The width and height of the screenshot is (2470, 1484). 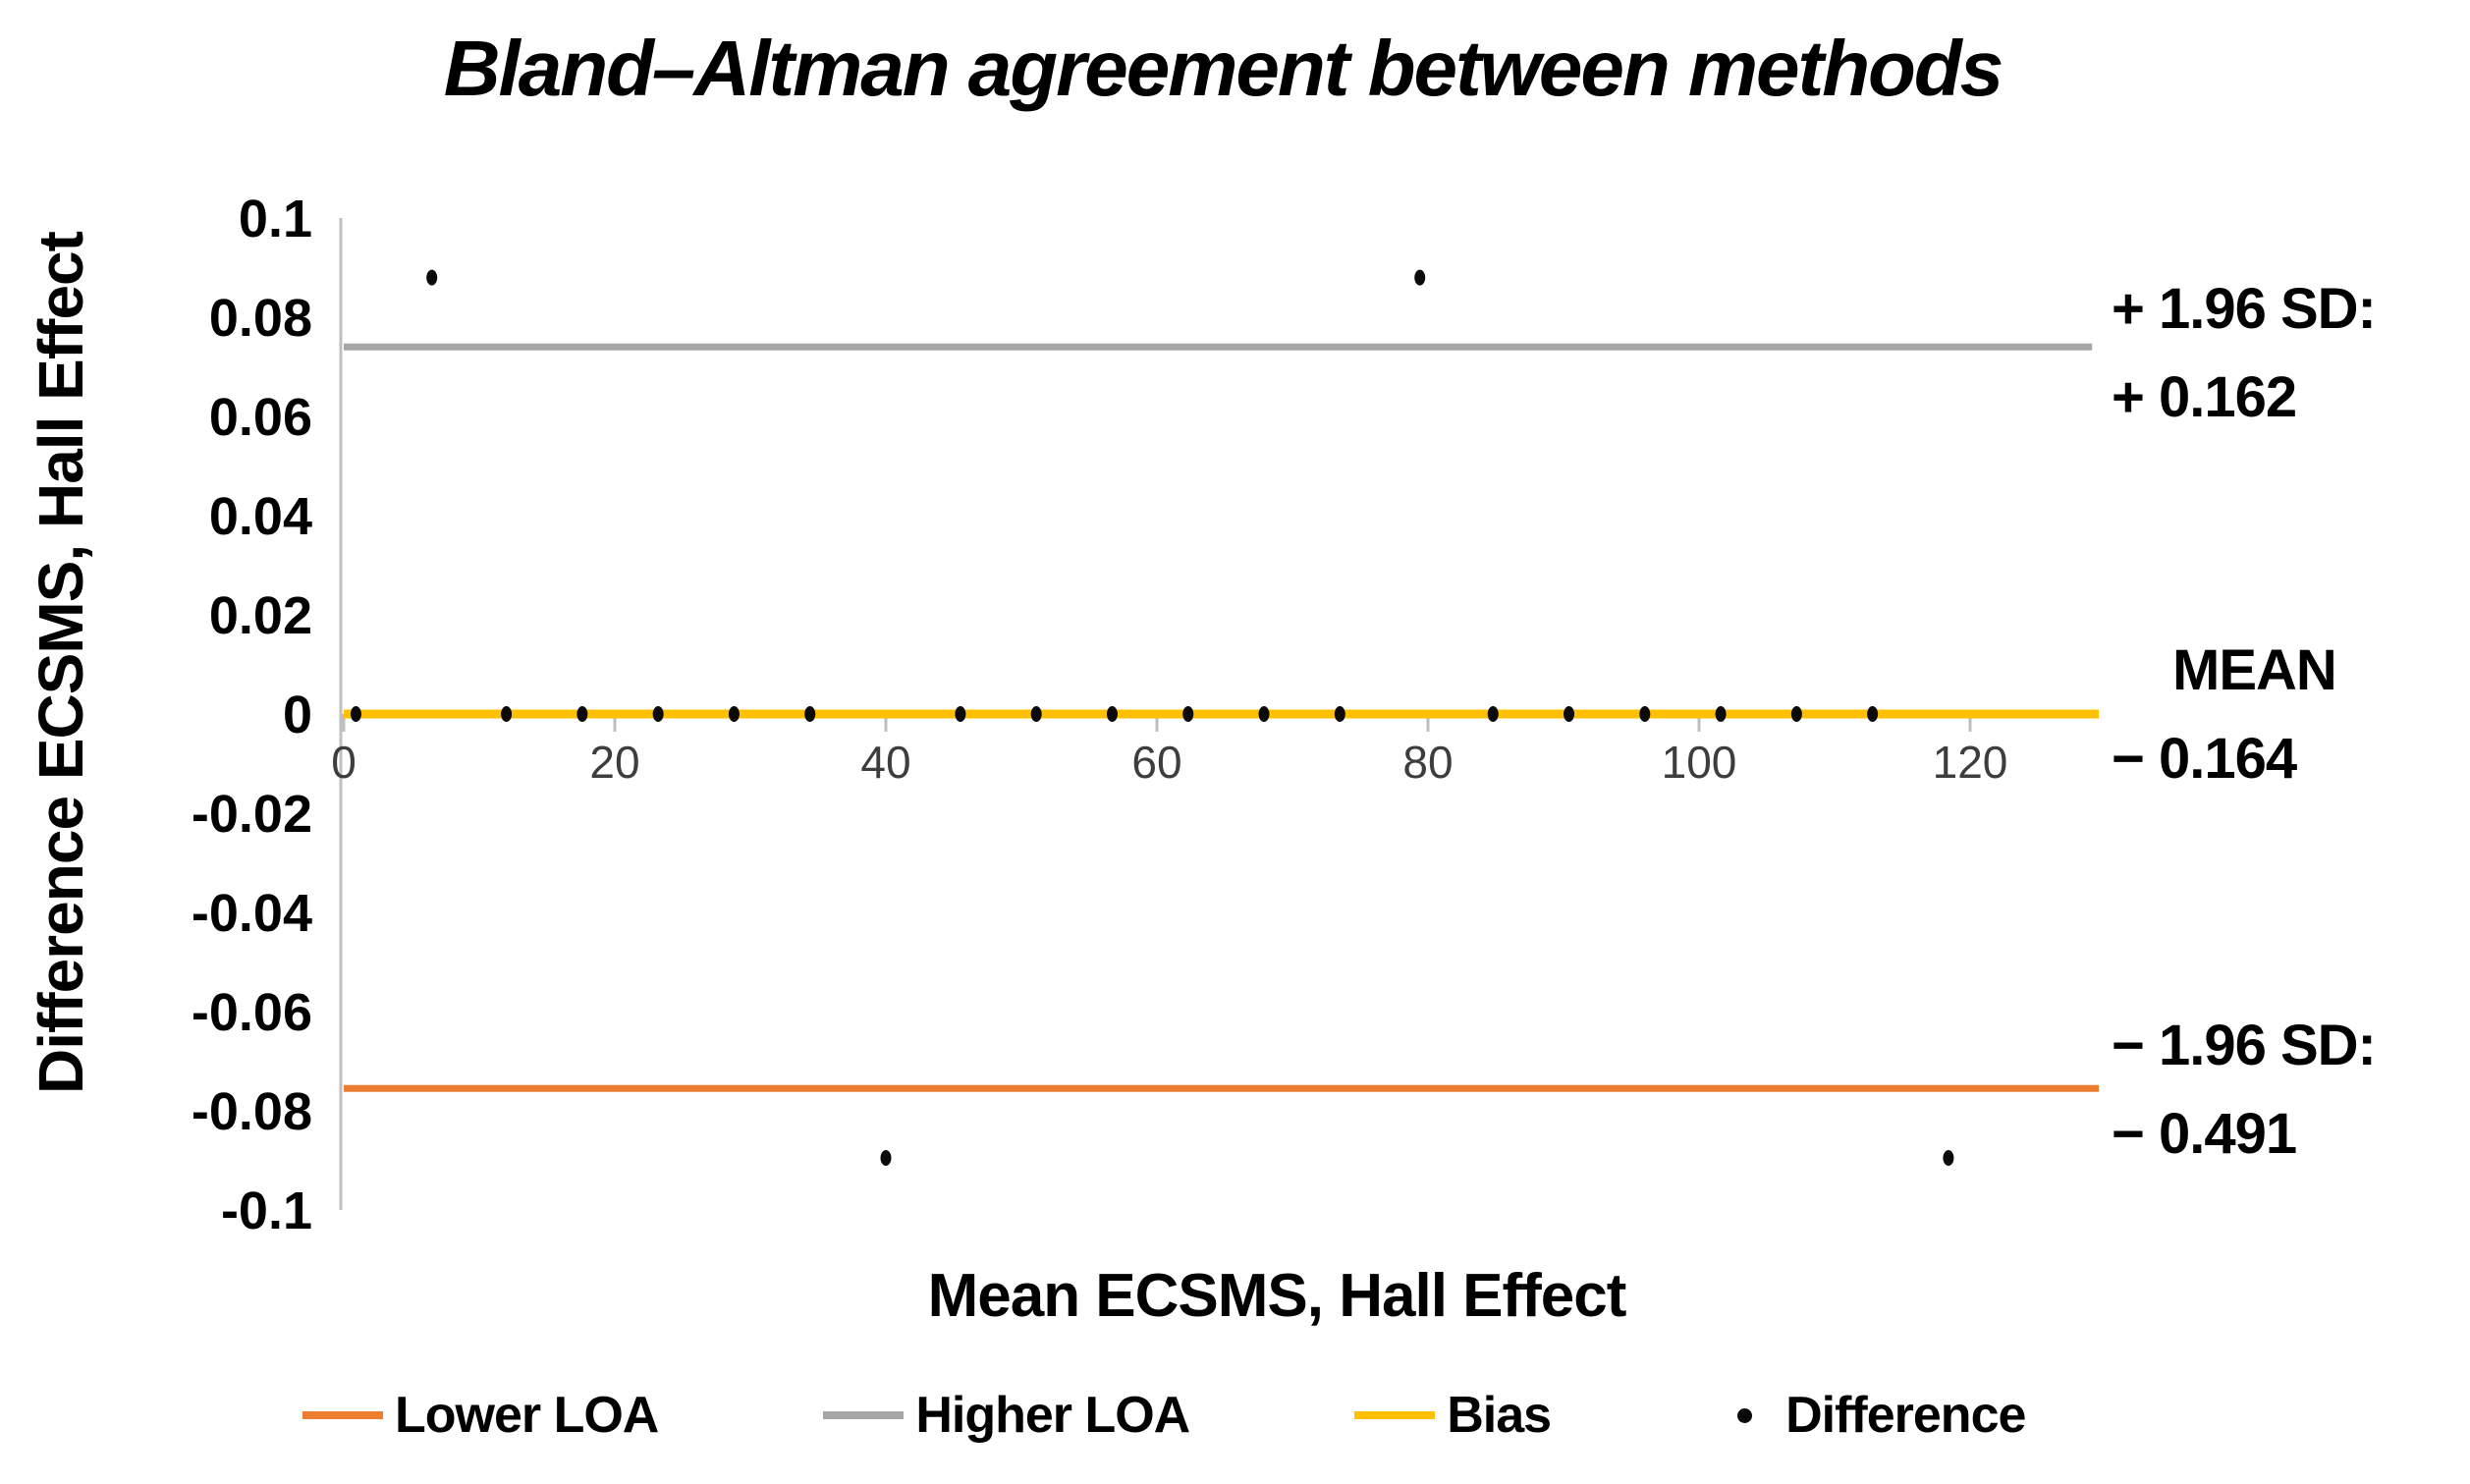 I want to click on legend-label-bias: Bias, so click(x=1499, y=1415).